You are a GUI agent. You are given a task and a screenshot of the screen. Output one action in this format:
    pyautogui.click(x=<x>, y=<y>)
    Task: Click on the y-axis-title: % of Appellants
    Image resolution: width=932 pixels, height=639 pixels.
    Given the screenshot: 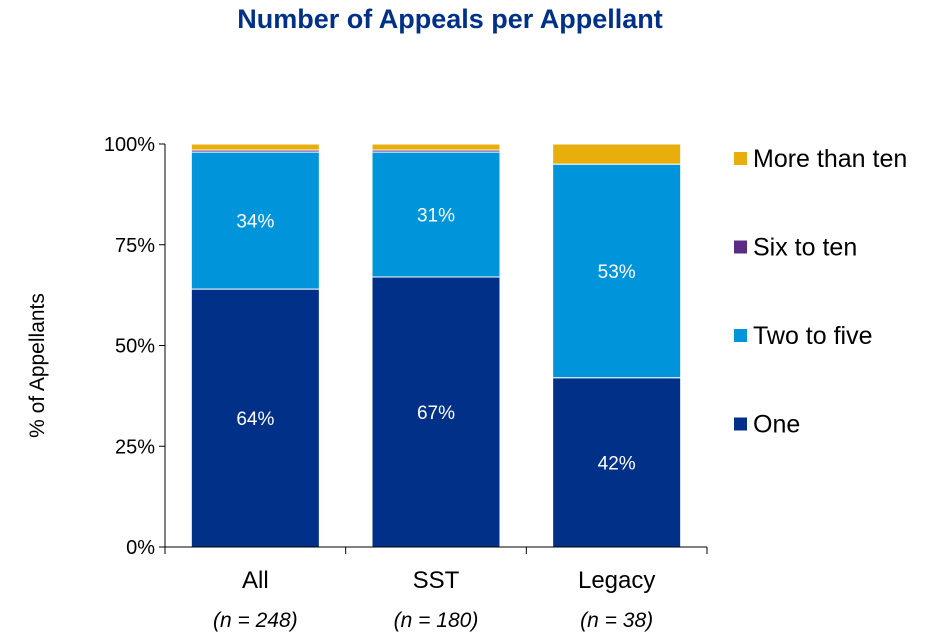 What is the action you would take?
    pyautogui.click(x=37, y=365)
    